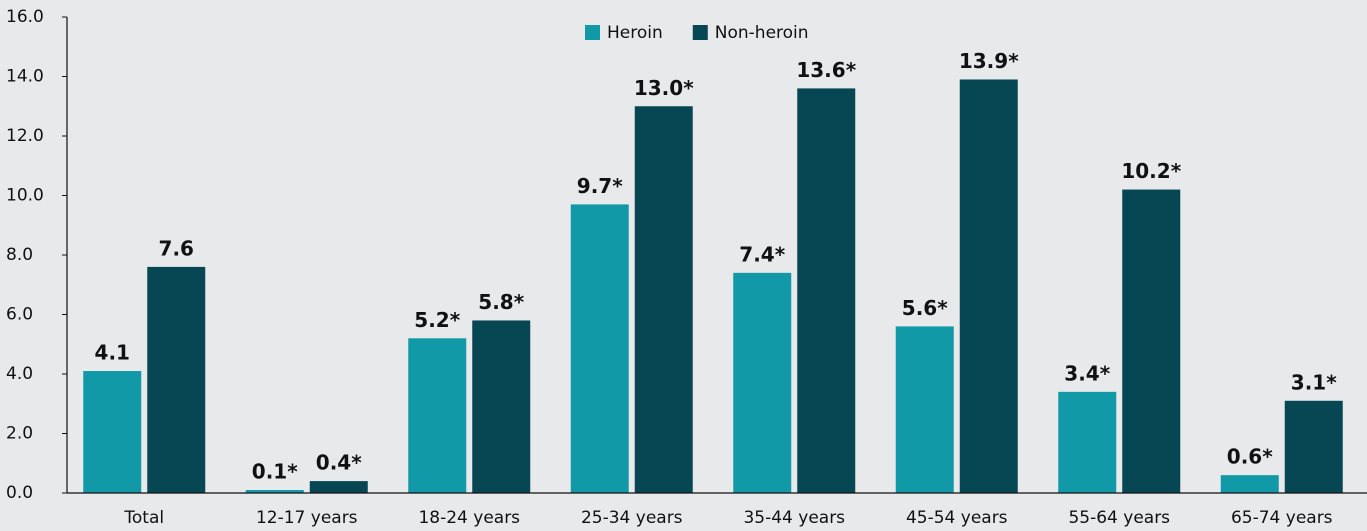 Image resolution: width=1367 pixels, height=531 pixels. Describe the element at coordinates (112, 353) in the screenshot. I see `value-label: 4.1` at that location.